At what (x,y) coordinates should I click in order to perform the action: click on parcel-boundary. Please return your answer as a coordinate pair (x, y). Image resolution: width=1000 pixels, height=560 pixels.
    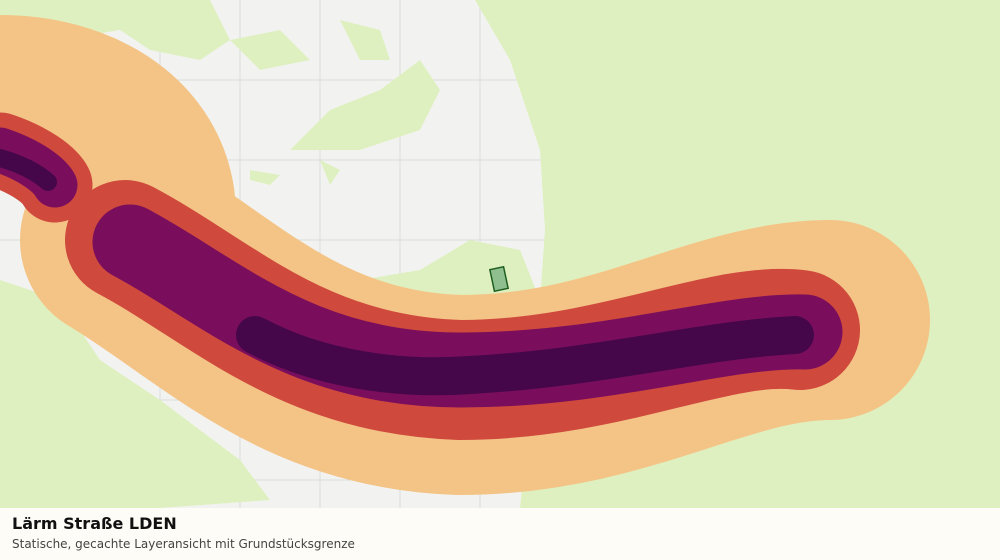
    Looking at the image, I should click on (499, 279).